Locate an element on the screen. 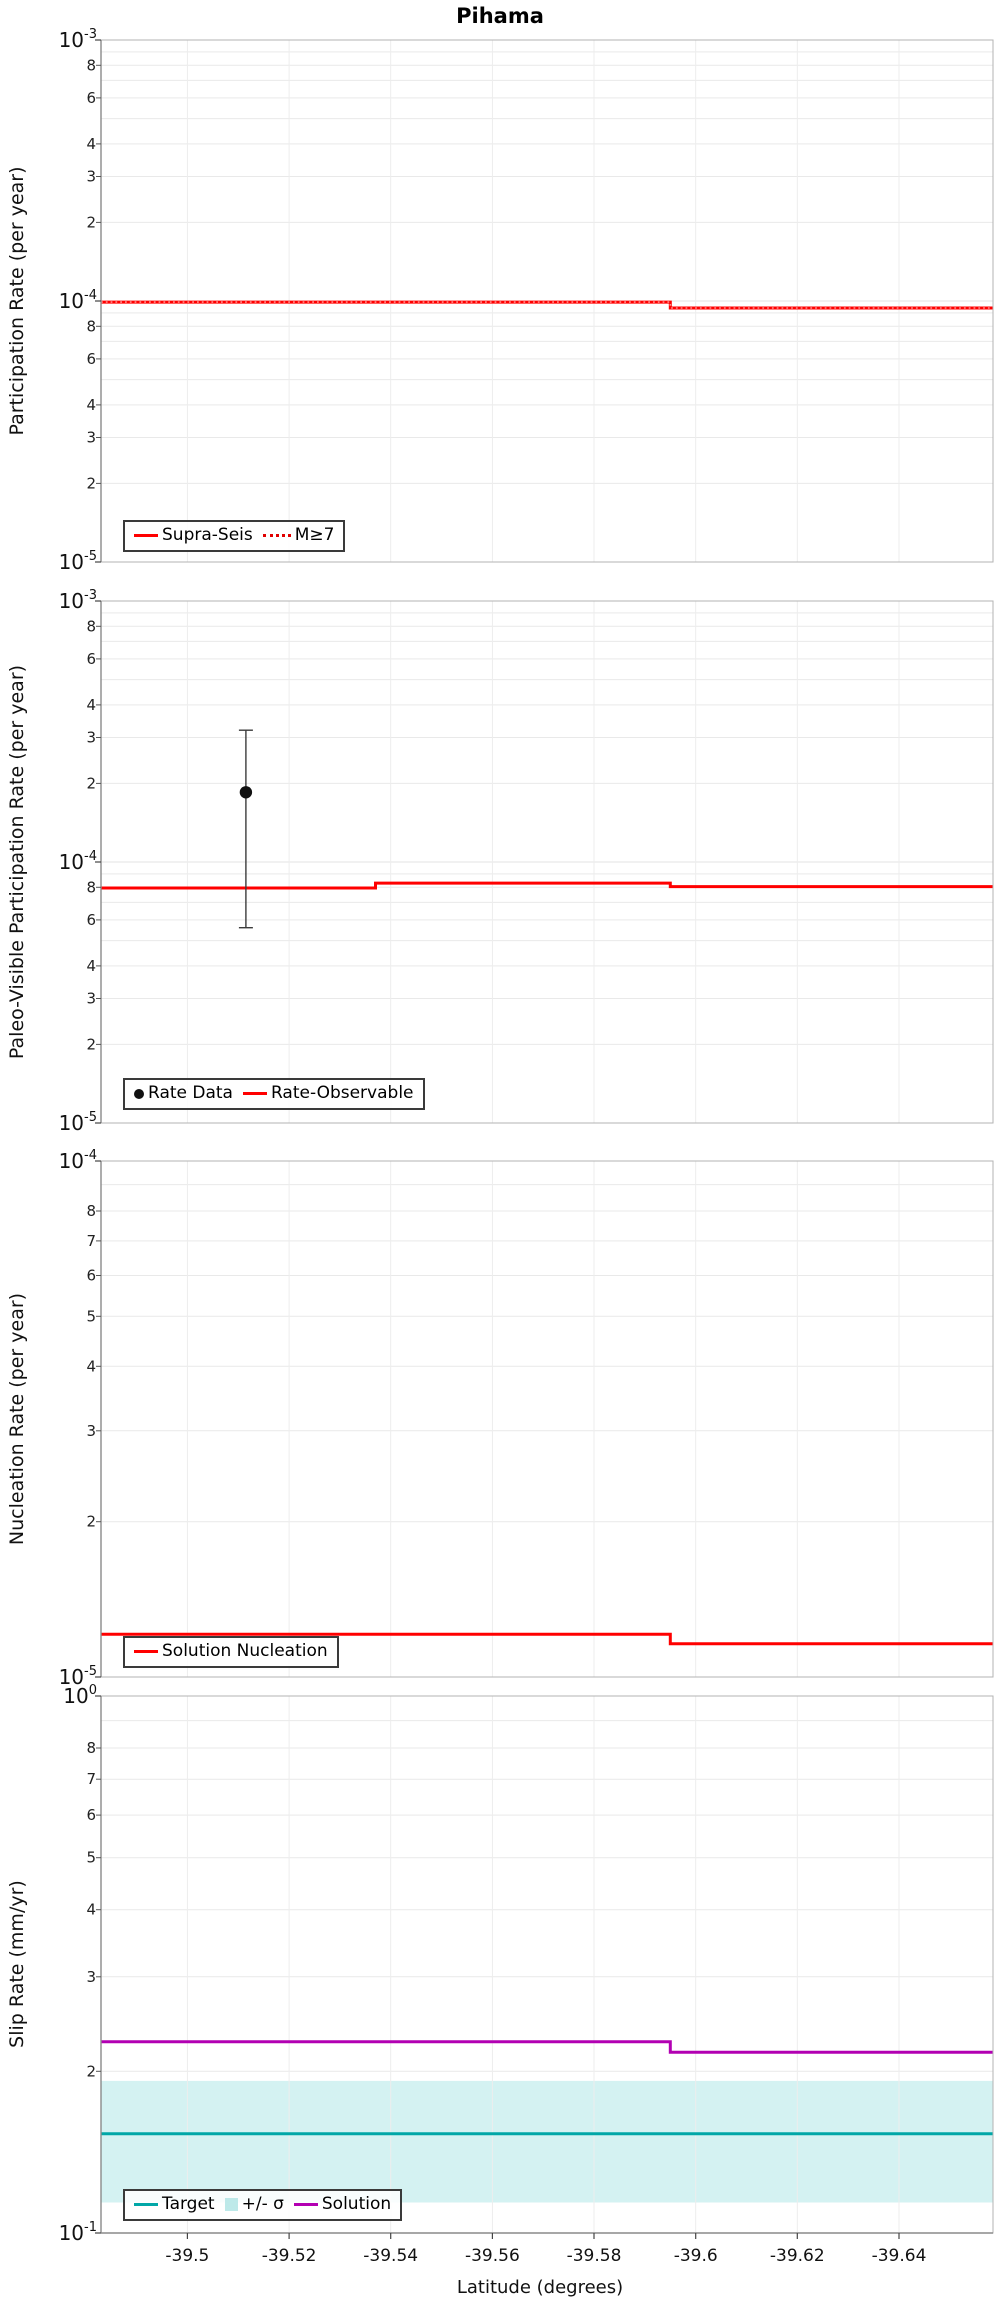 This screenshot has width=1000, height=2300. y-axis-title-slip-rate: Slip Rate (mm/yr) is located at coordinates (17, 1964).